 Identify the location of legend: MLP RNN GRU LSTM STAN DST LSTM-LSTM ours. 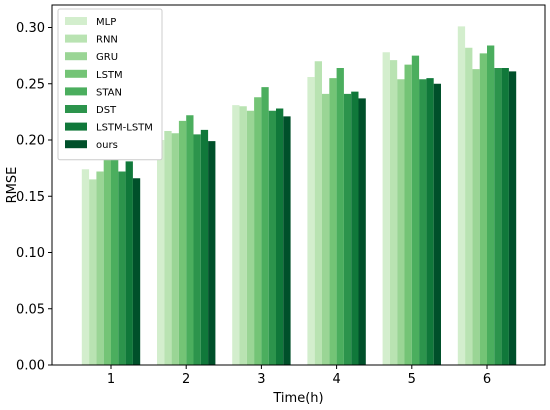
(110, 84).